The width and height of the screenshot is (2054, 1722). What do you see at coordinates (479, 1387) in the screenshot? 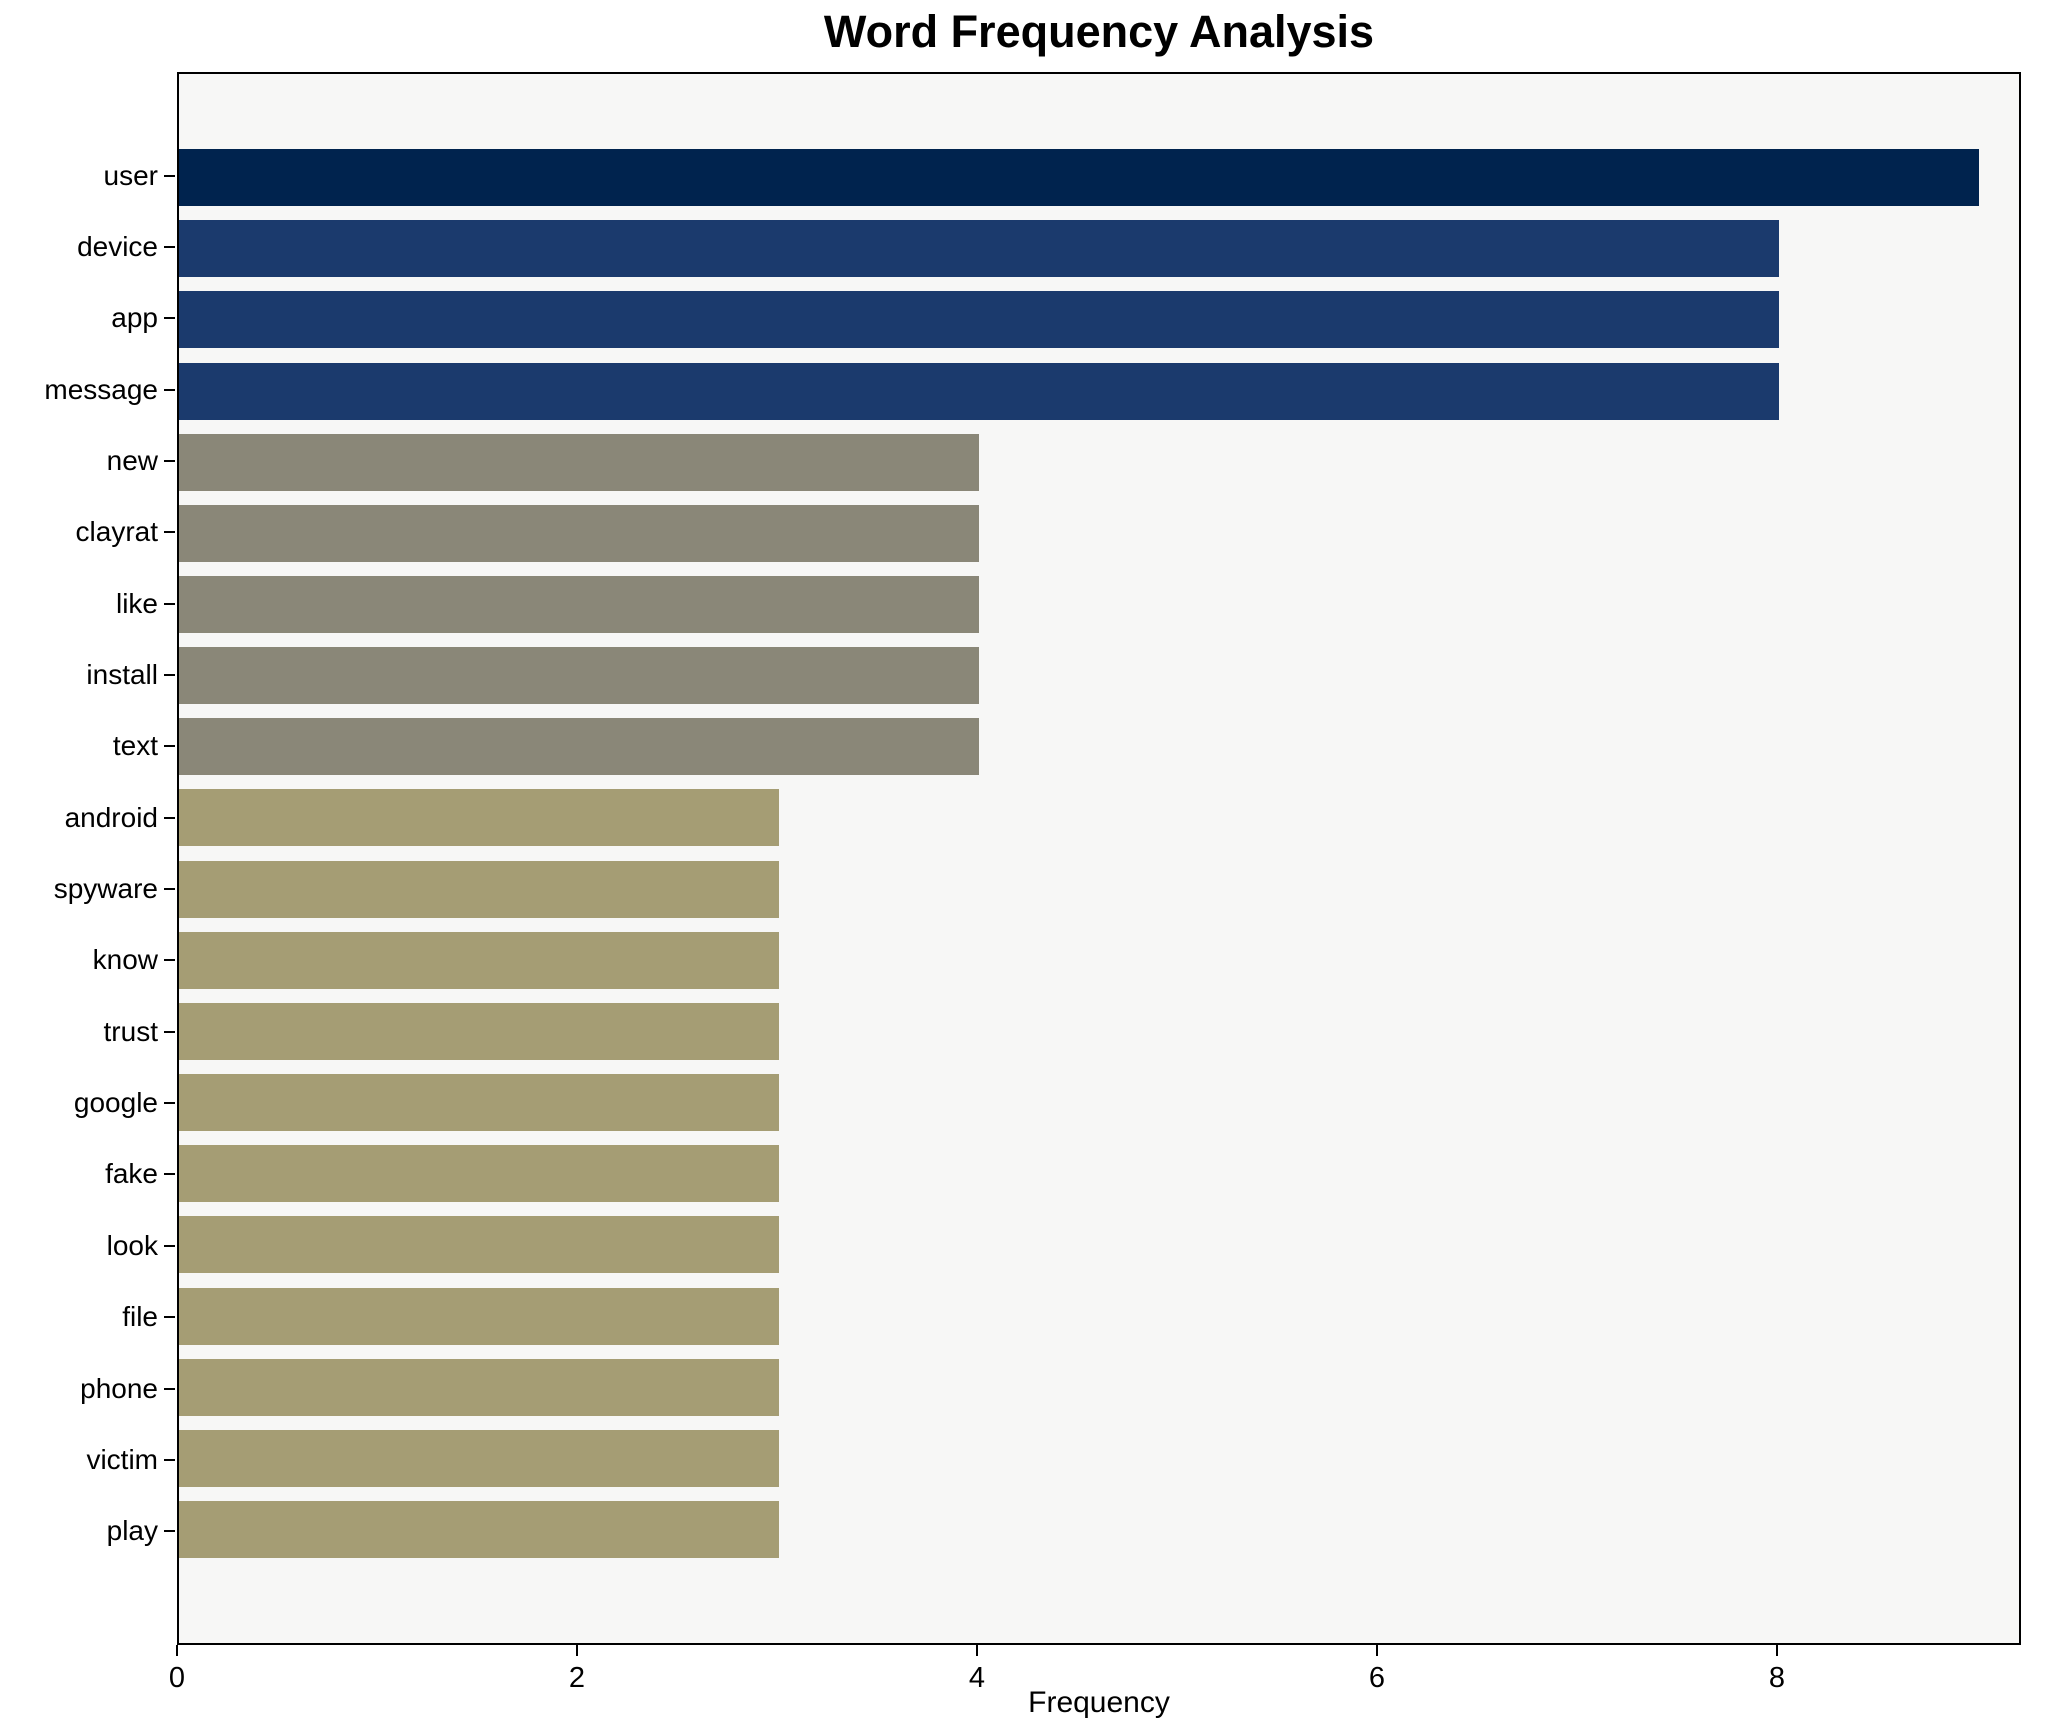
I see `bar-phone` at bounding box center [479, 1387].